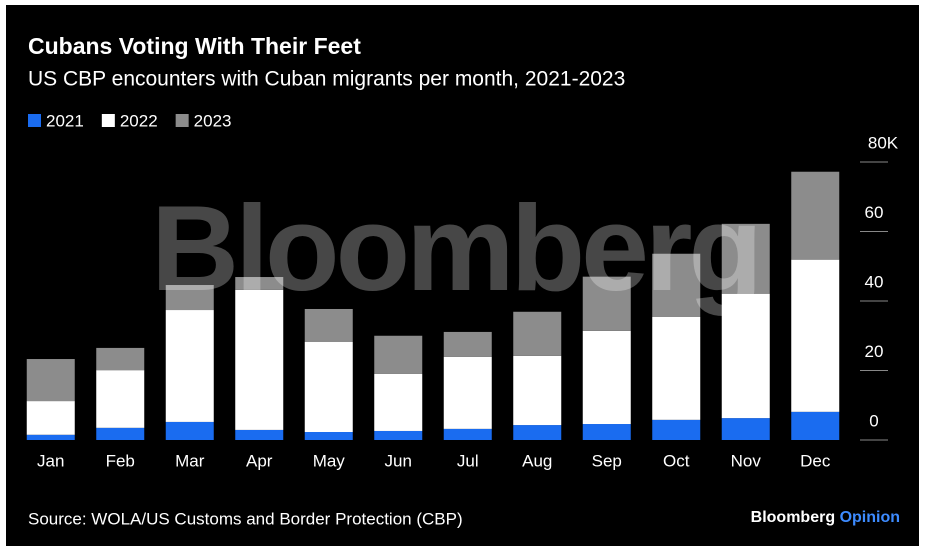  Describe the element at coordinates (815, 460) in the screenshot. I see `x-tick-label: Dec` at that location.